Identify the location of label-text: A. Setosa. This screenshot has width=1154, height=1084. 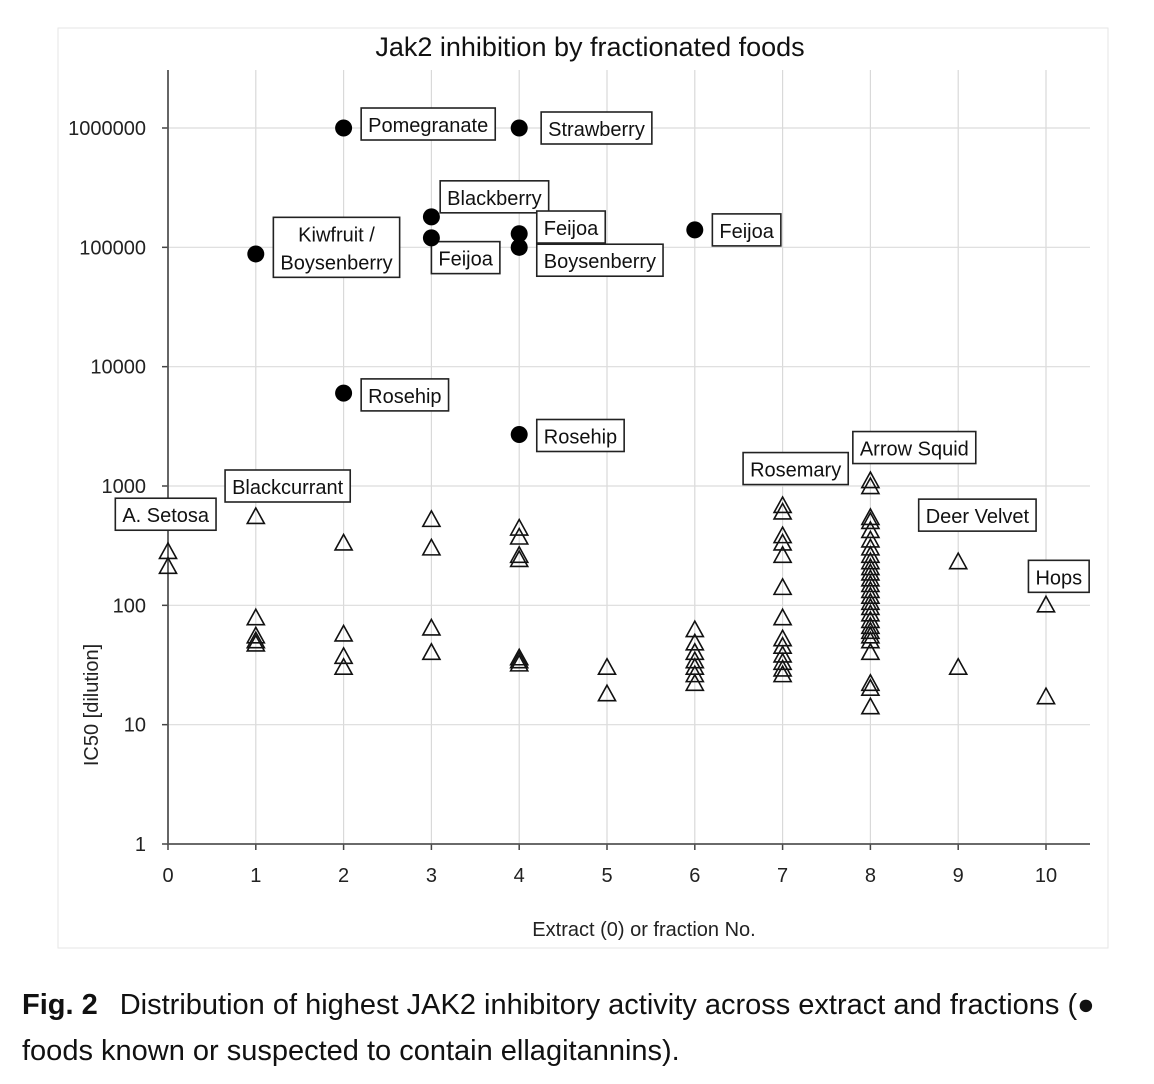
(166, 516).